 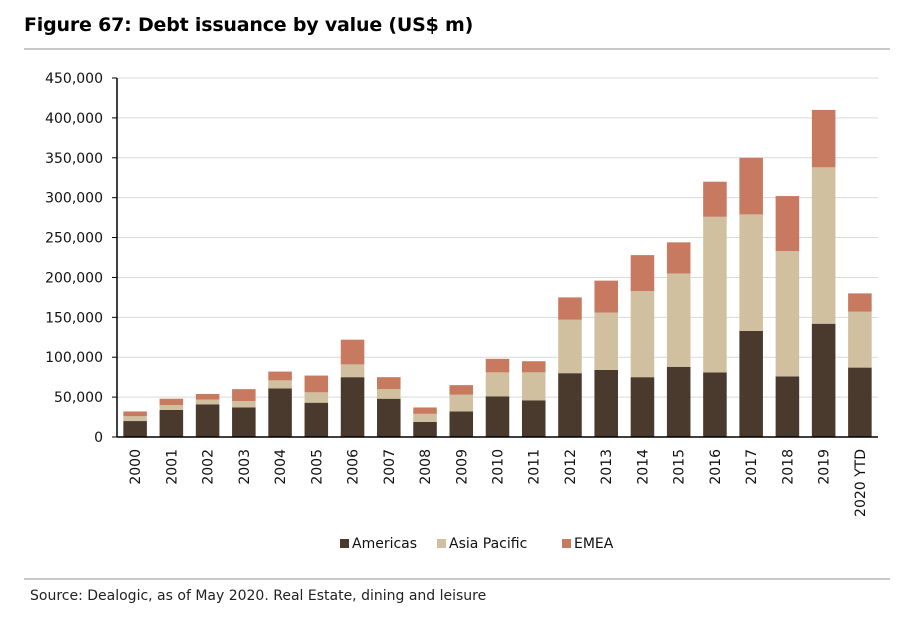 I want to click on bar-asia-pacific-2017, so click(x=751, y=272).